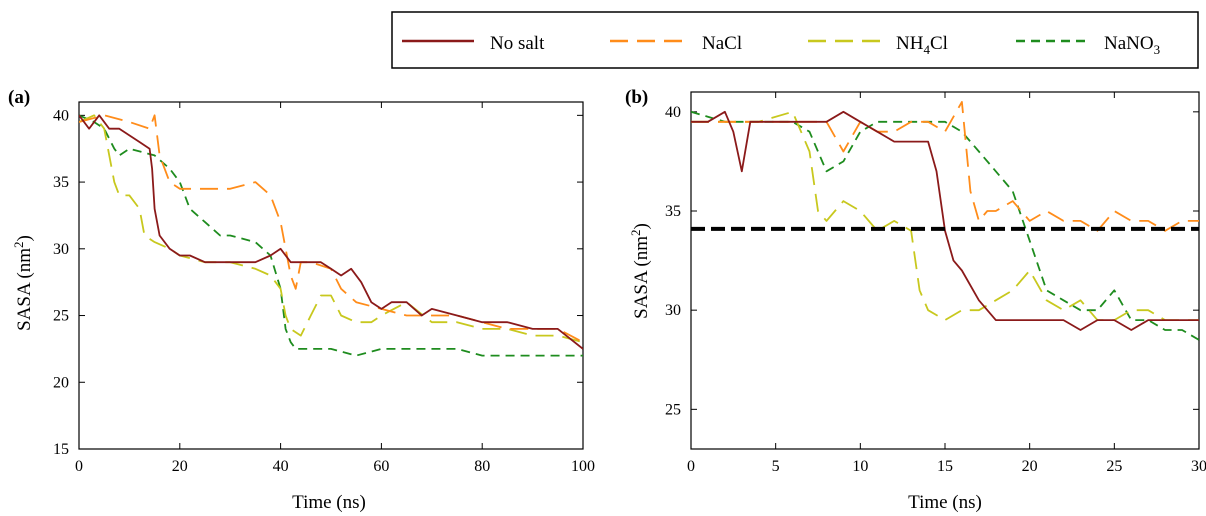 This screenshot has width=1206, height=516. Describe the element at coordinates (61, 316) in the screenshot. I see `panel-a-ytick-label-25: 25` at that location.